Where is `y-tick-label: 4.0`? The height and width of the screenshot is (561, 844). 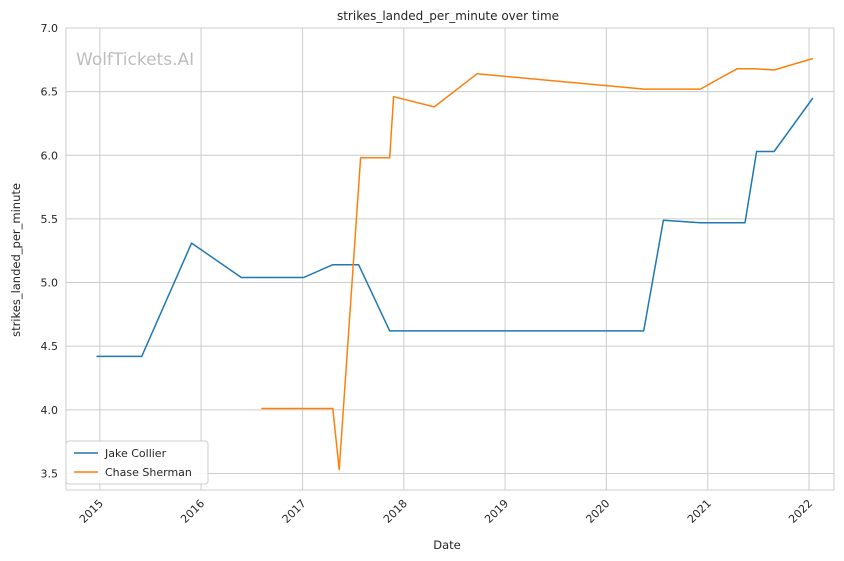
y-tick-label: 4.0 is located at coordinates (50, 410).